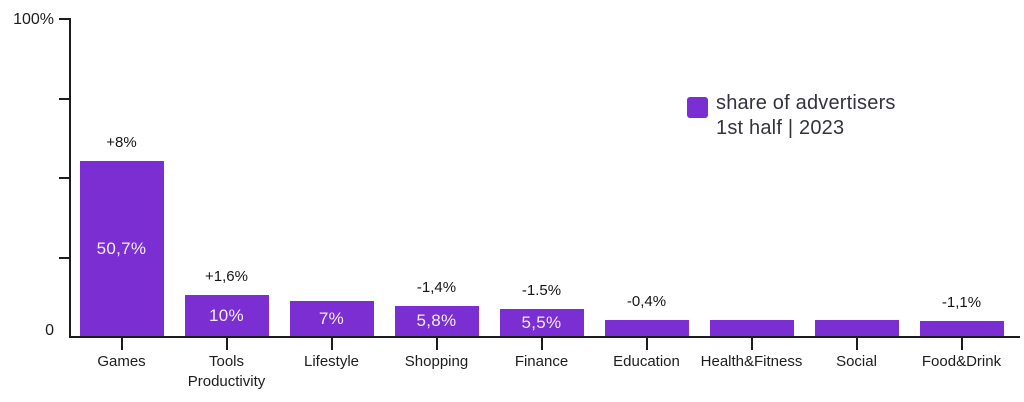  I want to click on bar-delta-label: +8%, so click(121, 142).